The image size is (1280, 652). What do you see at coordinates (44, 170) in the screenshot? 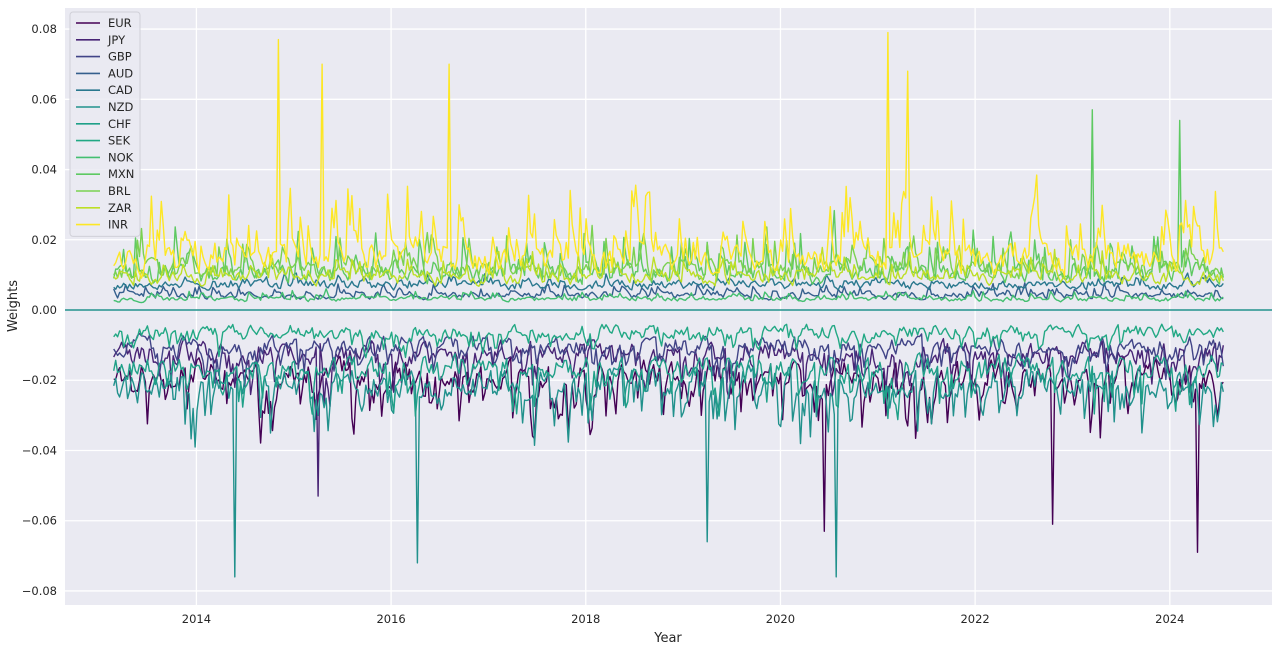
I see `y-tick-label: 0.04` at bounding box center [44, 170].